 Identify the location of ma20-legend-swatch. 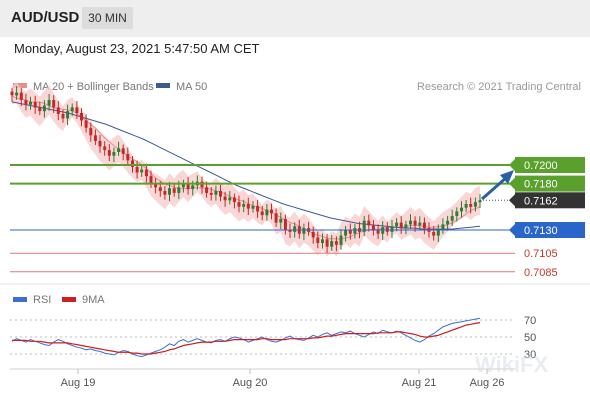
(20, 85).